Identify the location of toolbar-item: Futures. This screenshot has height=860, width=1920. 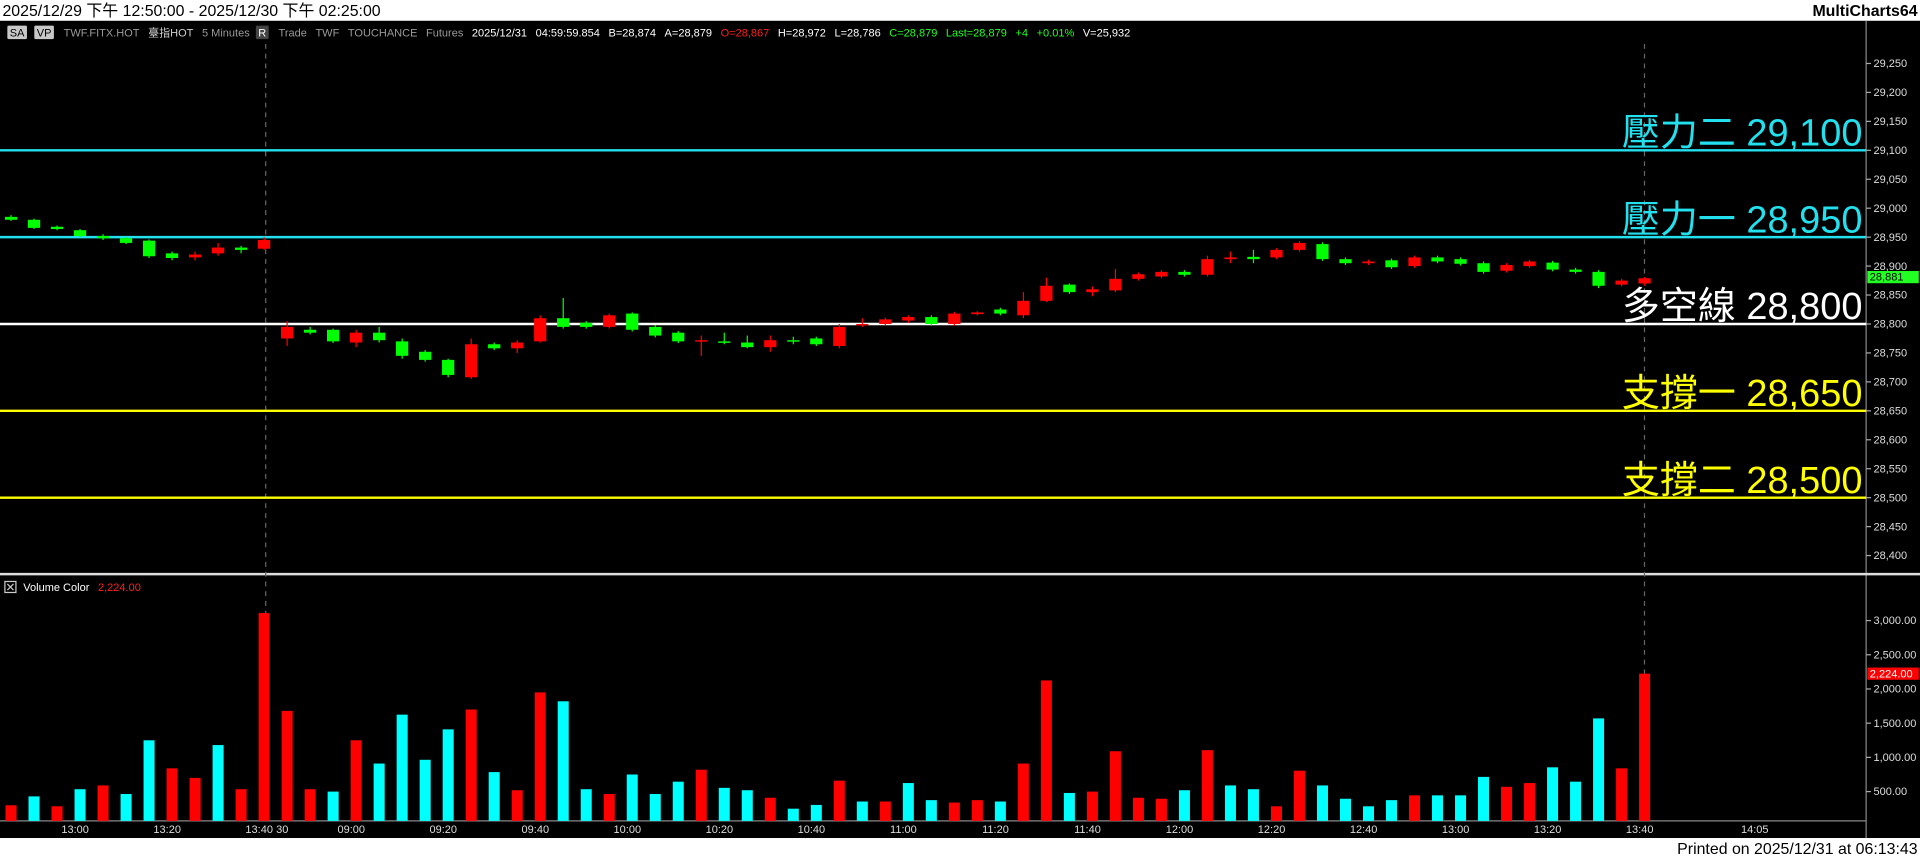
(445, 34).